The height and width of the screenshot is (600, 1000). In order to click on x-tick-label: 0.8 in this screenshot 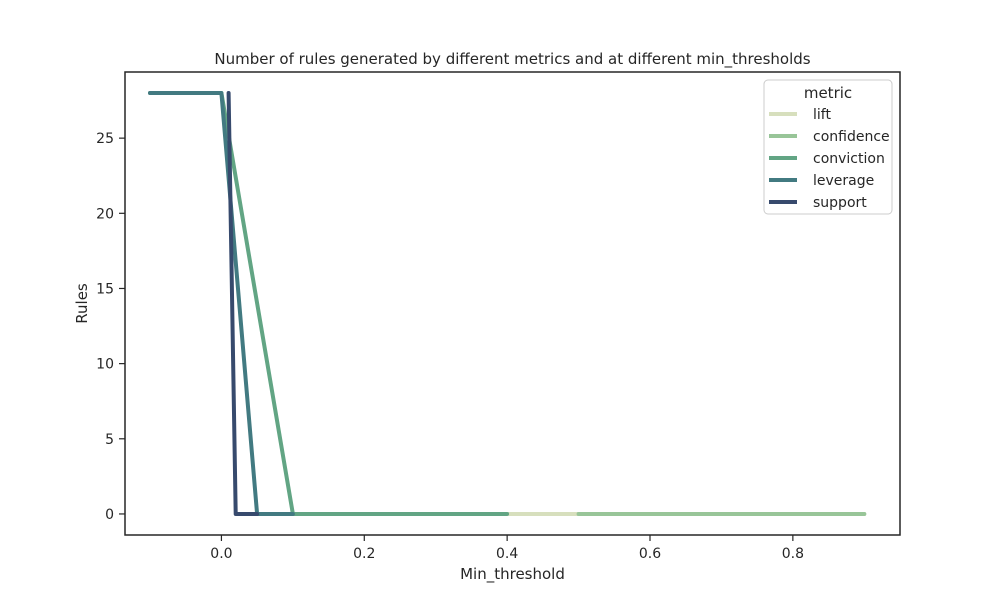, I will do `click(793, 554)`.